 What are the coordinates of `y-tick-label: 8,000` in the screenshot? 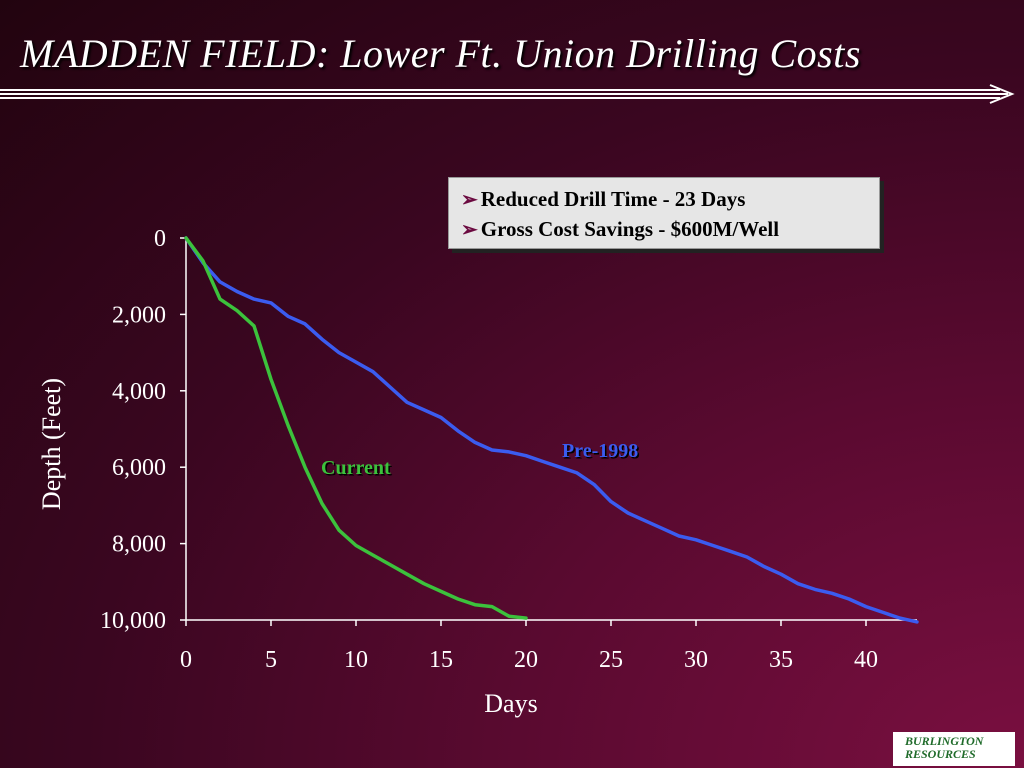 It's located at (139, 545).